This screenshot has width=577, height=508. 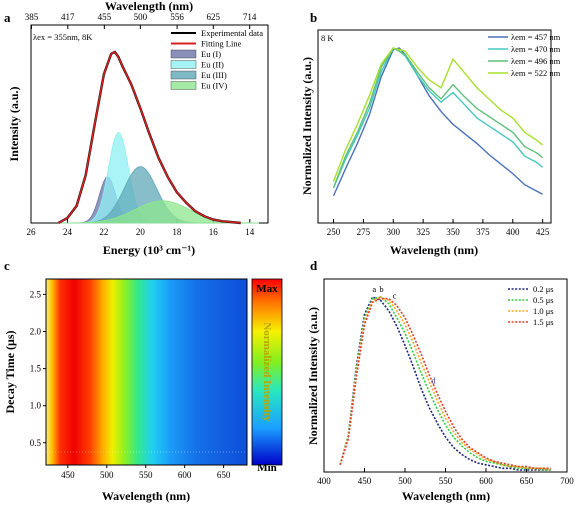 What do you see at coordinates (224, 475) in the screenshot?
I see `panel-c-xtick-label: 650` at bounding box center [224, 475].